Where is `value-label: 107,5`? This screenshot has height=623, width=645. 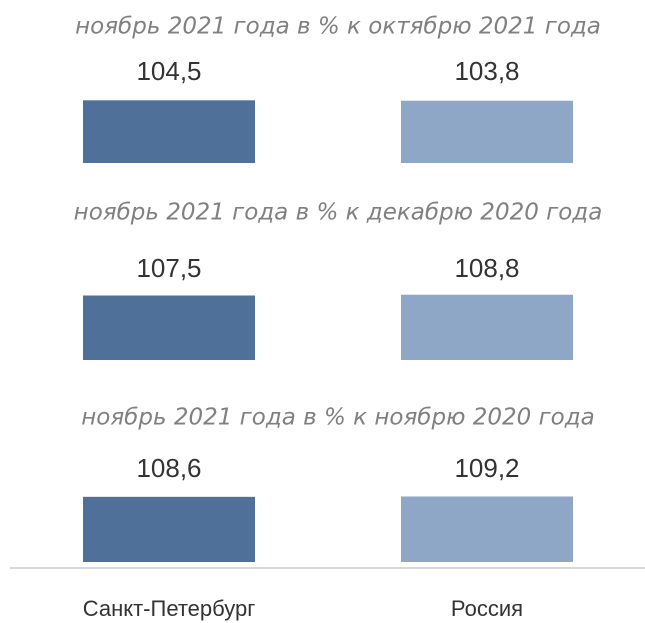
value-label: 107,5 is located at coordinates (168, 268).